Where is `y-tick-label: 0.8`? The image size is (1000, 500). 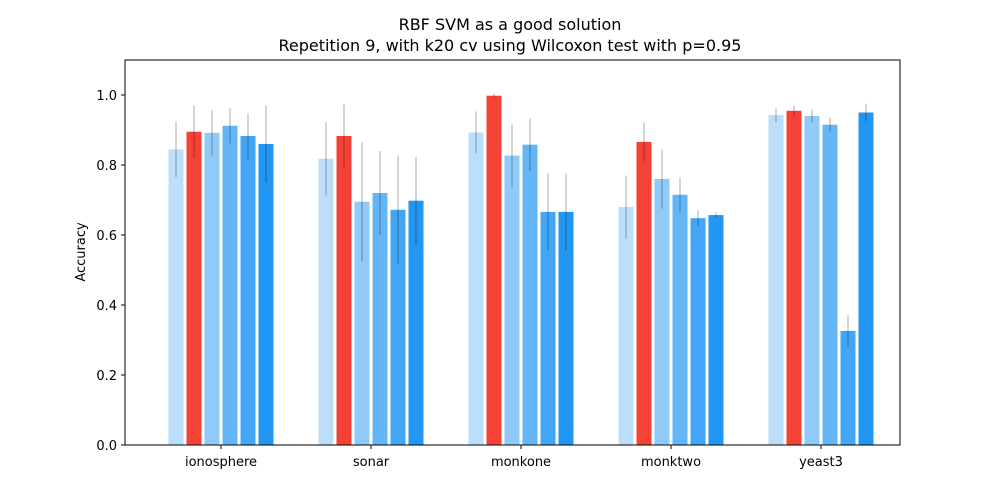 y-tick-label: 0.8 is located at coordinates (106, 166).